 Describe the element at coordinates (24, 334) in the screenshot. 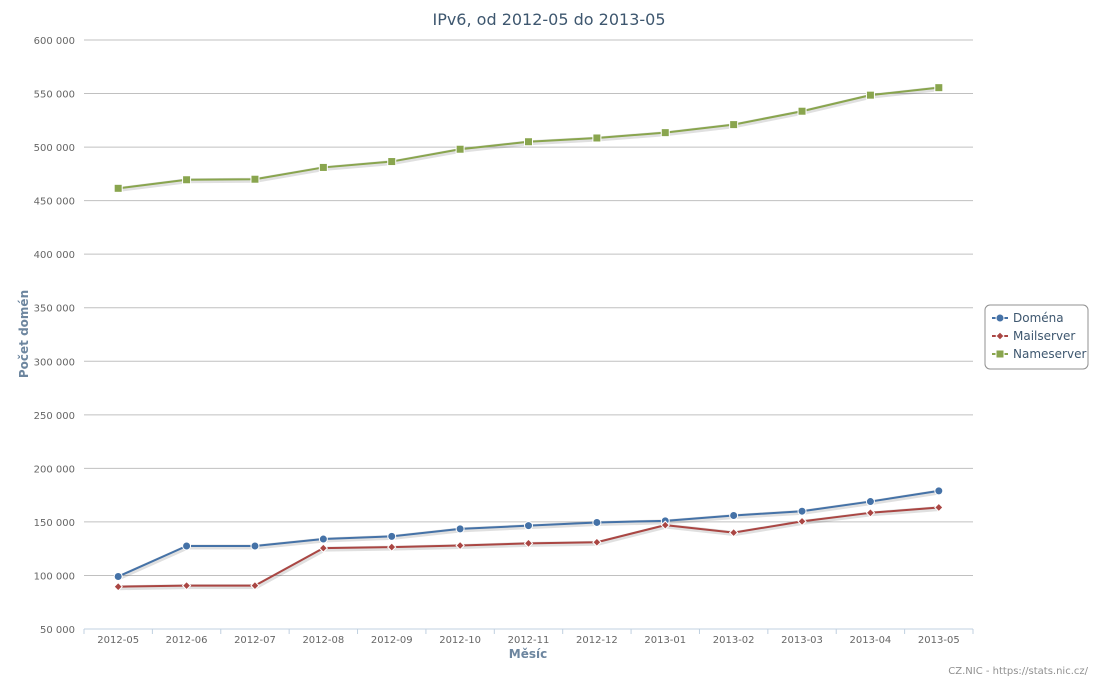

I see `y-axis-title: Počet domén` at that location.